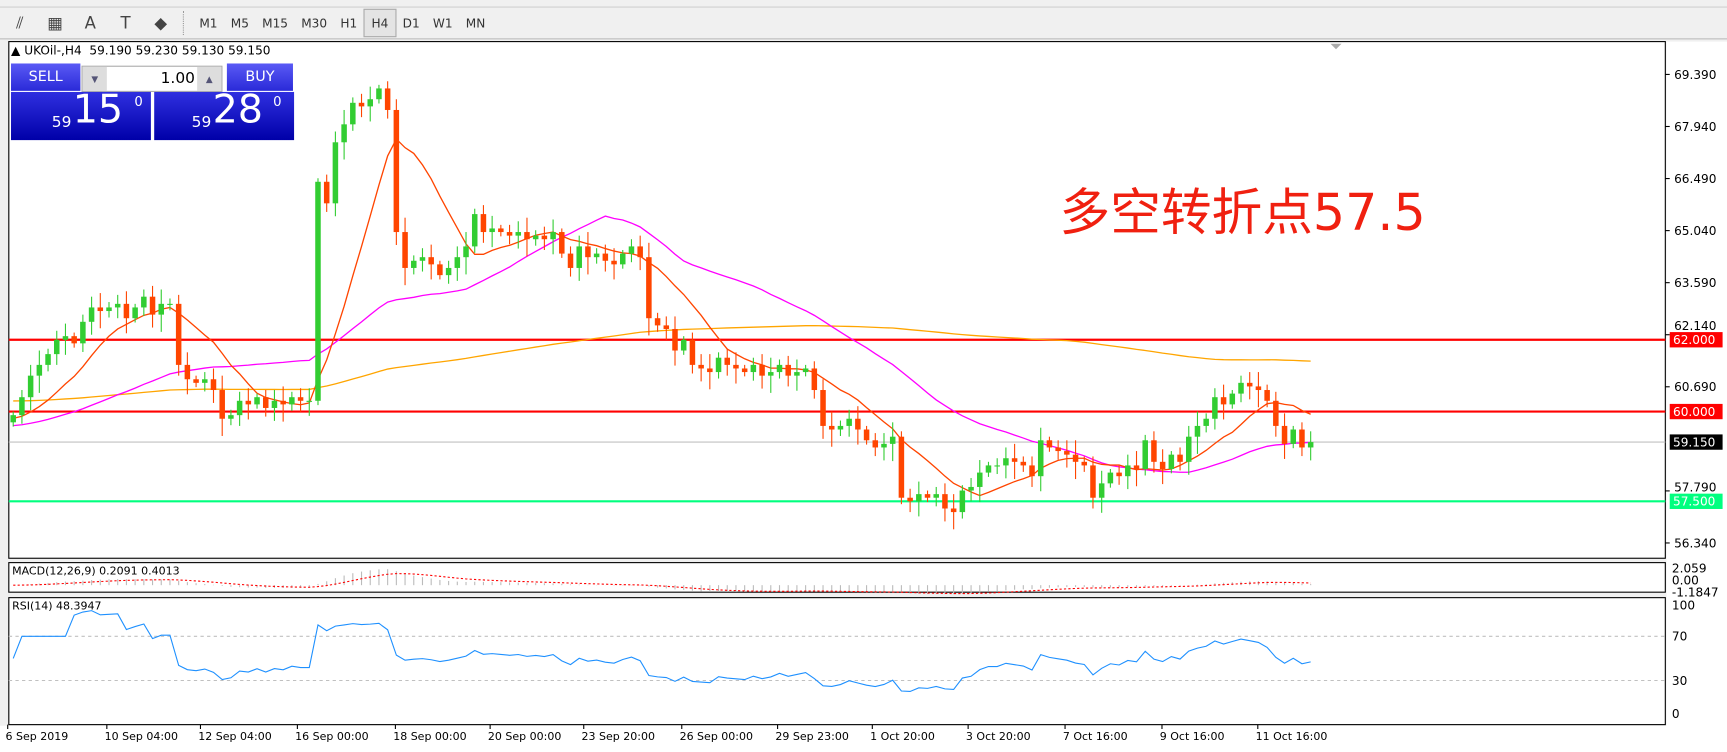 This screenshot has width=1727, height=752. I want to click on period-h1: H1, so click(349, 23).